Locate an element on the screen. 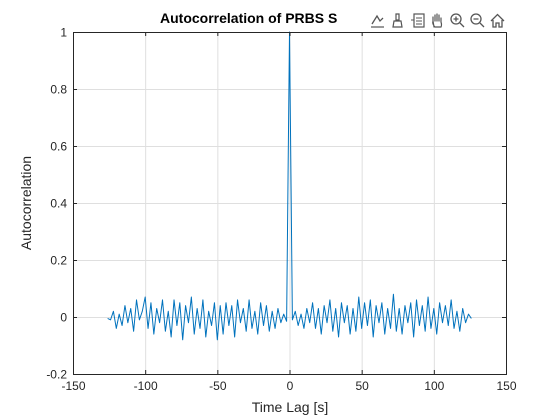 This screenshot has width=560, height=420. x-tick-label: -50 is located at coordinates (218, 386).